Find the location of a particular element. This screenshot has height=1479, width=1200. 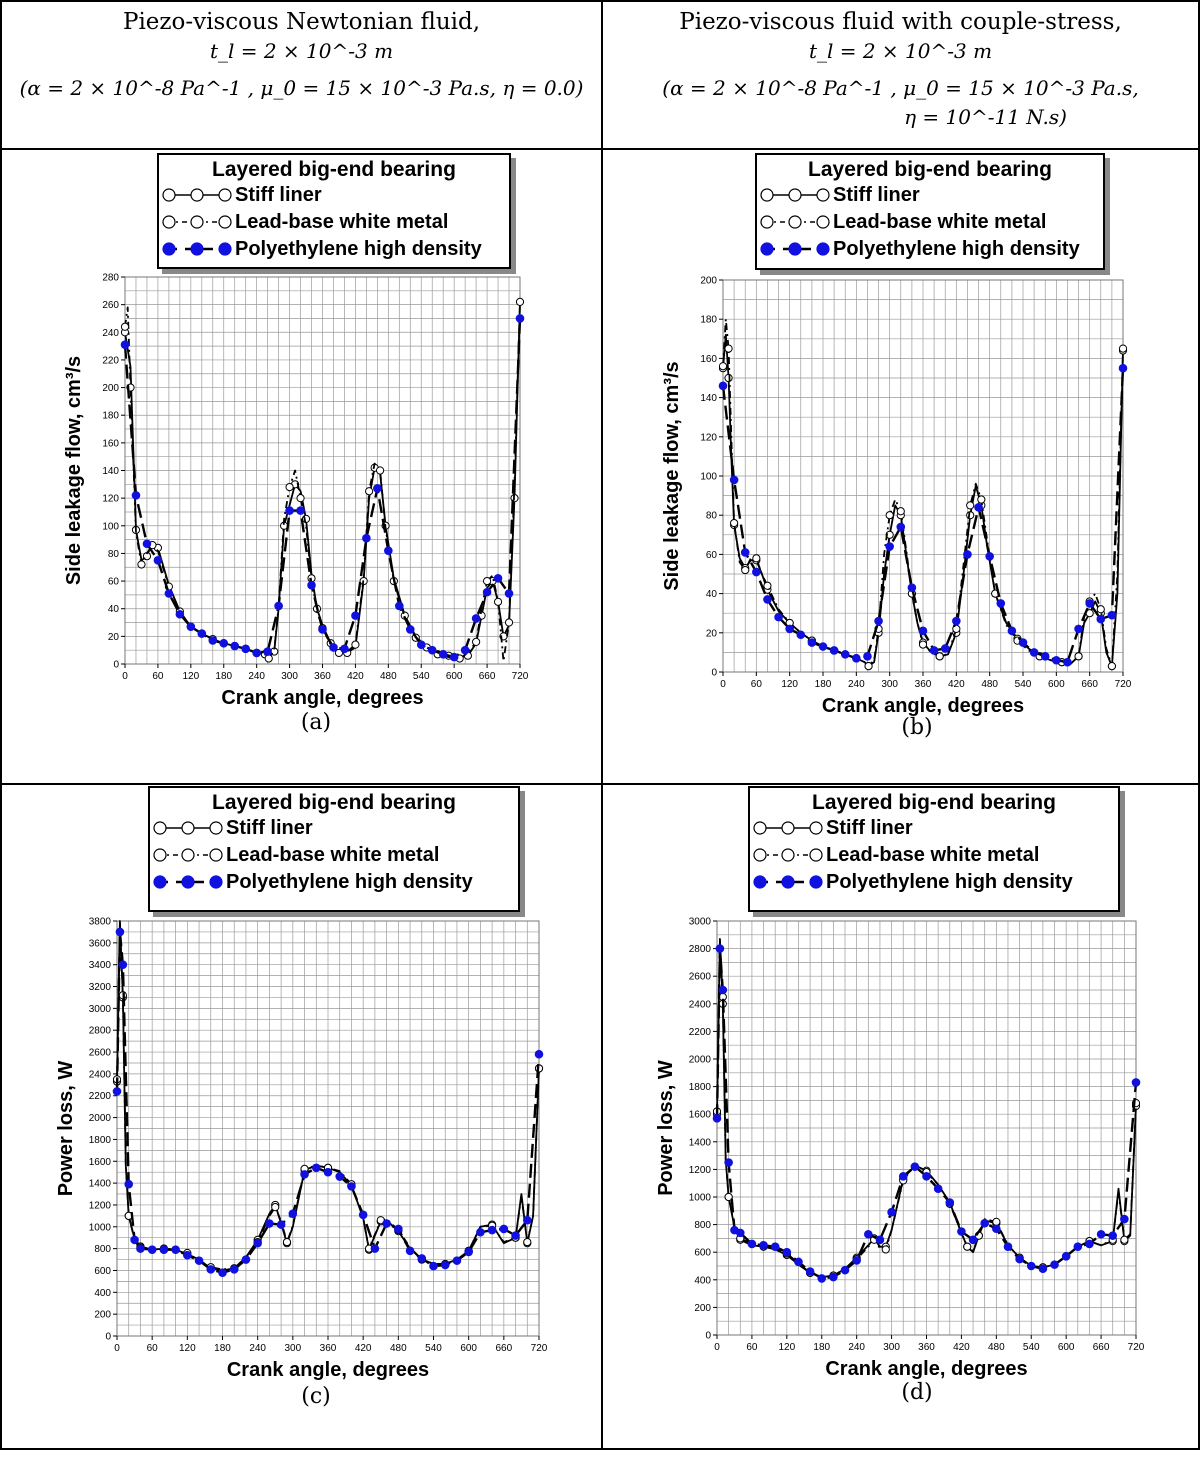

legend-item: Polyethylene high density is located at coordinates (334, 249).